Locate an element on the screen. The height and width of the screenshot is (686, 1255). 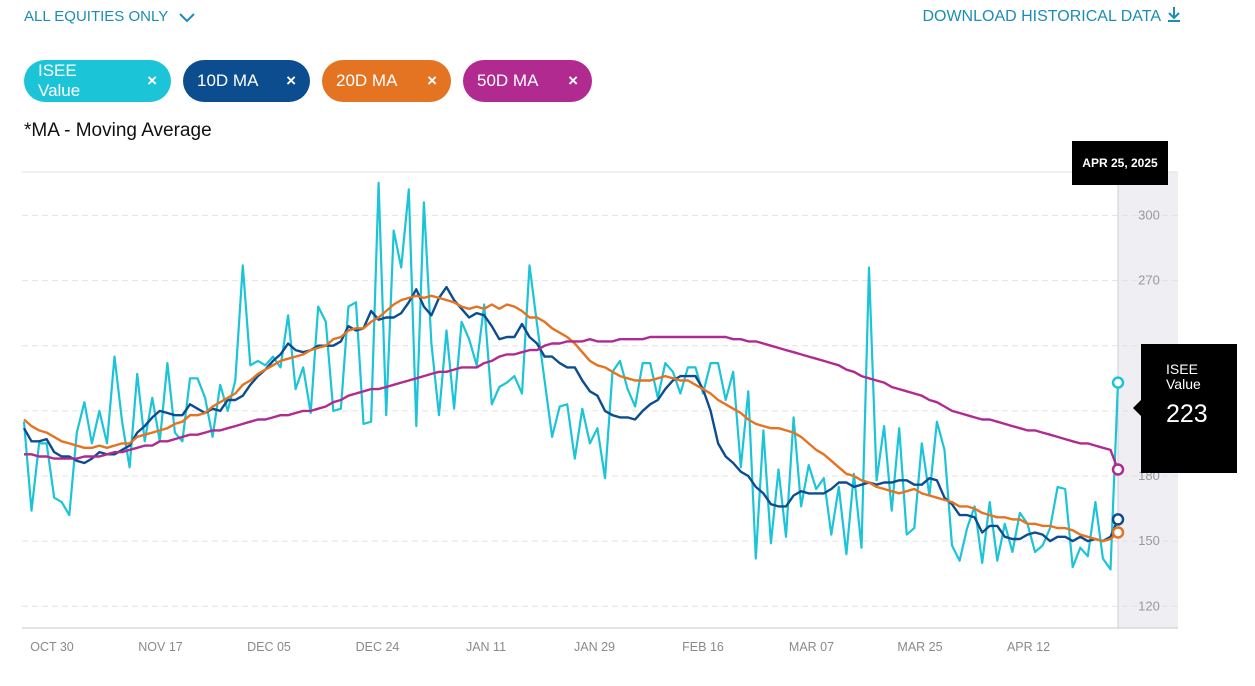
marker-20d-ma is located at coordinates (1118, 532).